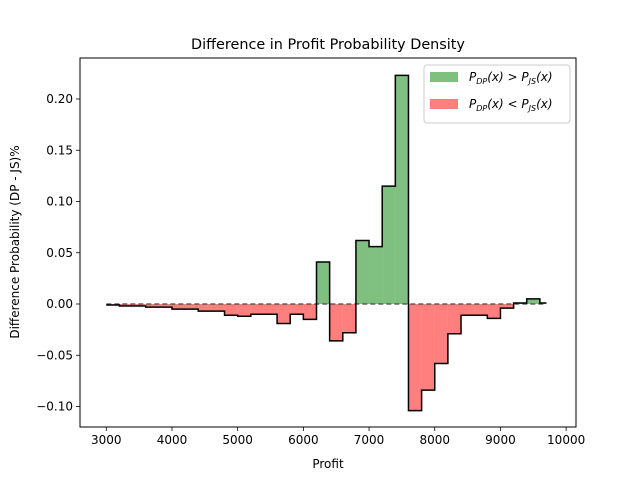  Describe the element at coordinates (434, 440) in the screenshot. I see `x-tick-label: 8000` at that location.